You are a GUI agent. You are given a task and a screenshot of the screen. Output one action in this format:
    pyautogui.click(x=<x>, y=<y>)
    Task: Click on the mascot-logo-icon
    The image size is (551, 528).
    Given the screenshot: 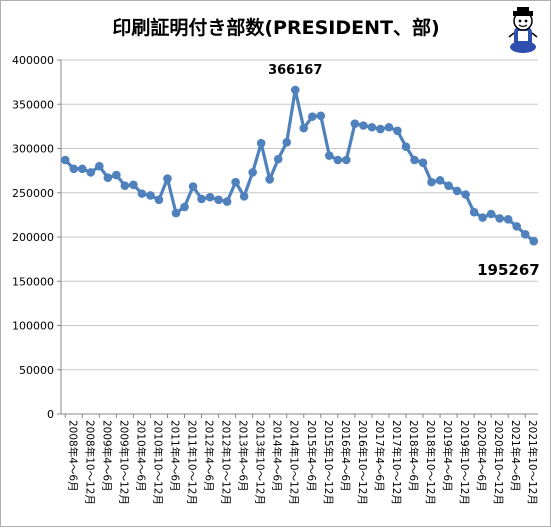 What is the action you would take?
    pyautogui.click(x=523, y=30)
    